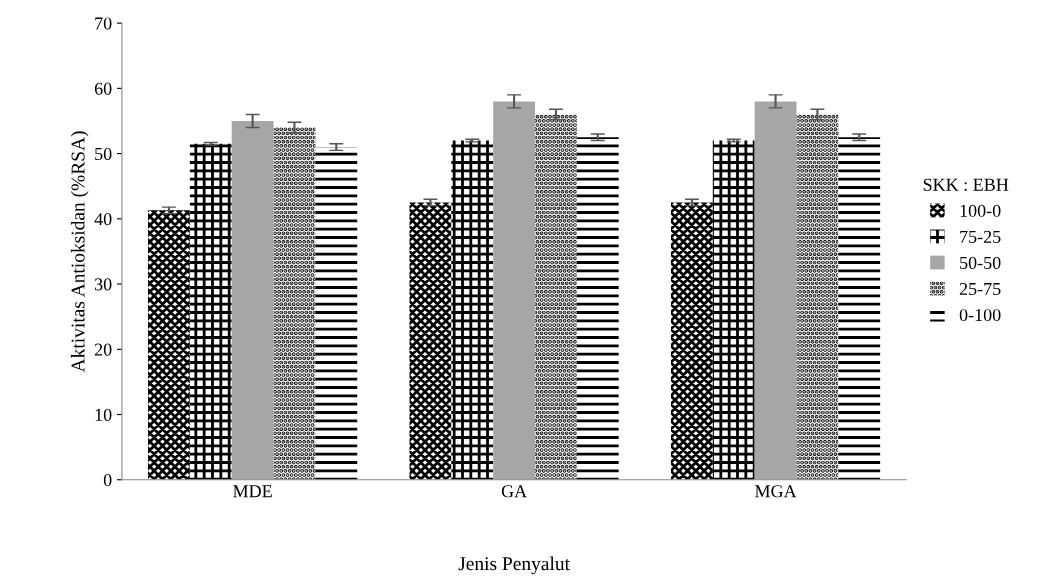 This screenshot has width=1060, height=578. I want to click on legend-label: 50-50, so click(980, 262).